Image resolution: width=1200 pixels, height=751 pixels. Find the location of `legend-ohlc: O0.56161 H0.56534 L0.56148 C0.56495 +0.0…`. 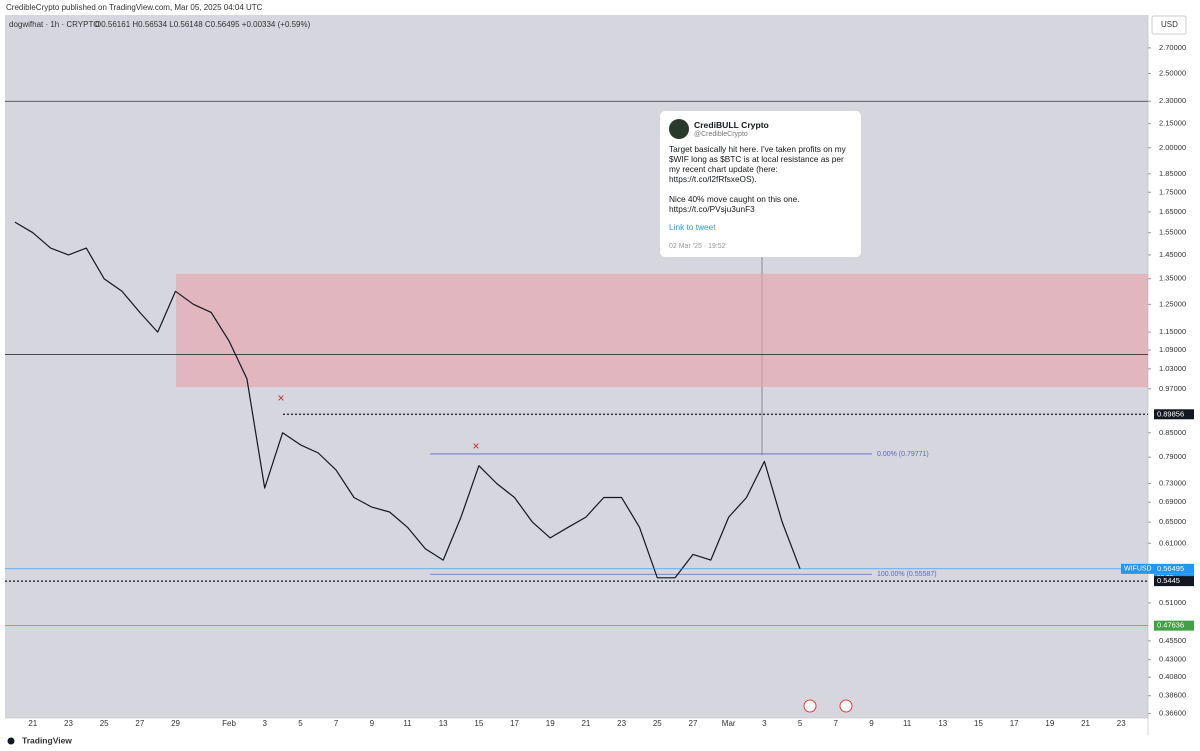

legend-ohlc: O0.56161 H0.56534 L0.56148 C0.56495 +0.0… is located at coordinates (203, 24).